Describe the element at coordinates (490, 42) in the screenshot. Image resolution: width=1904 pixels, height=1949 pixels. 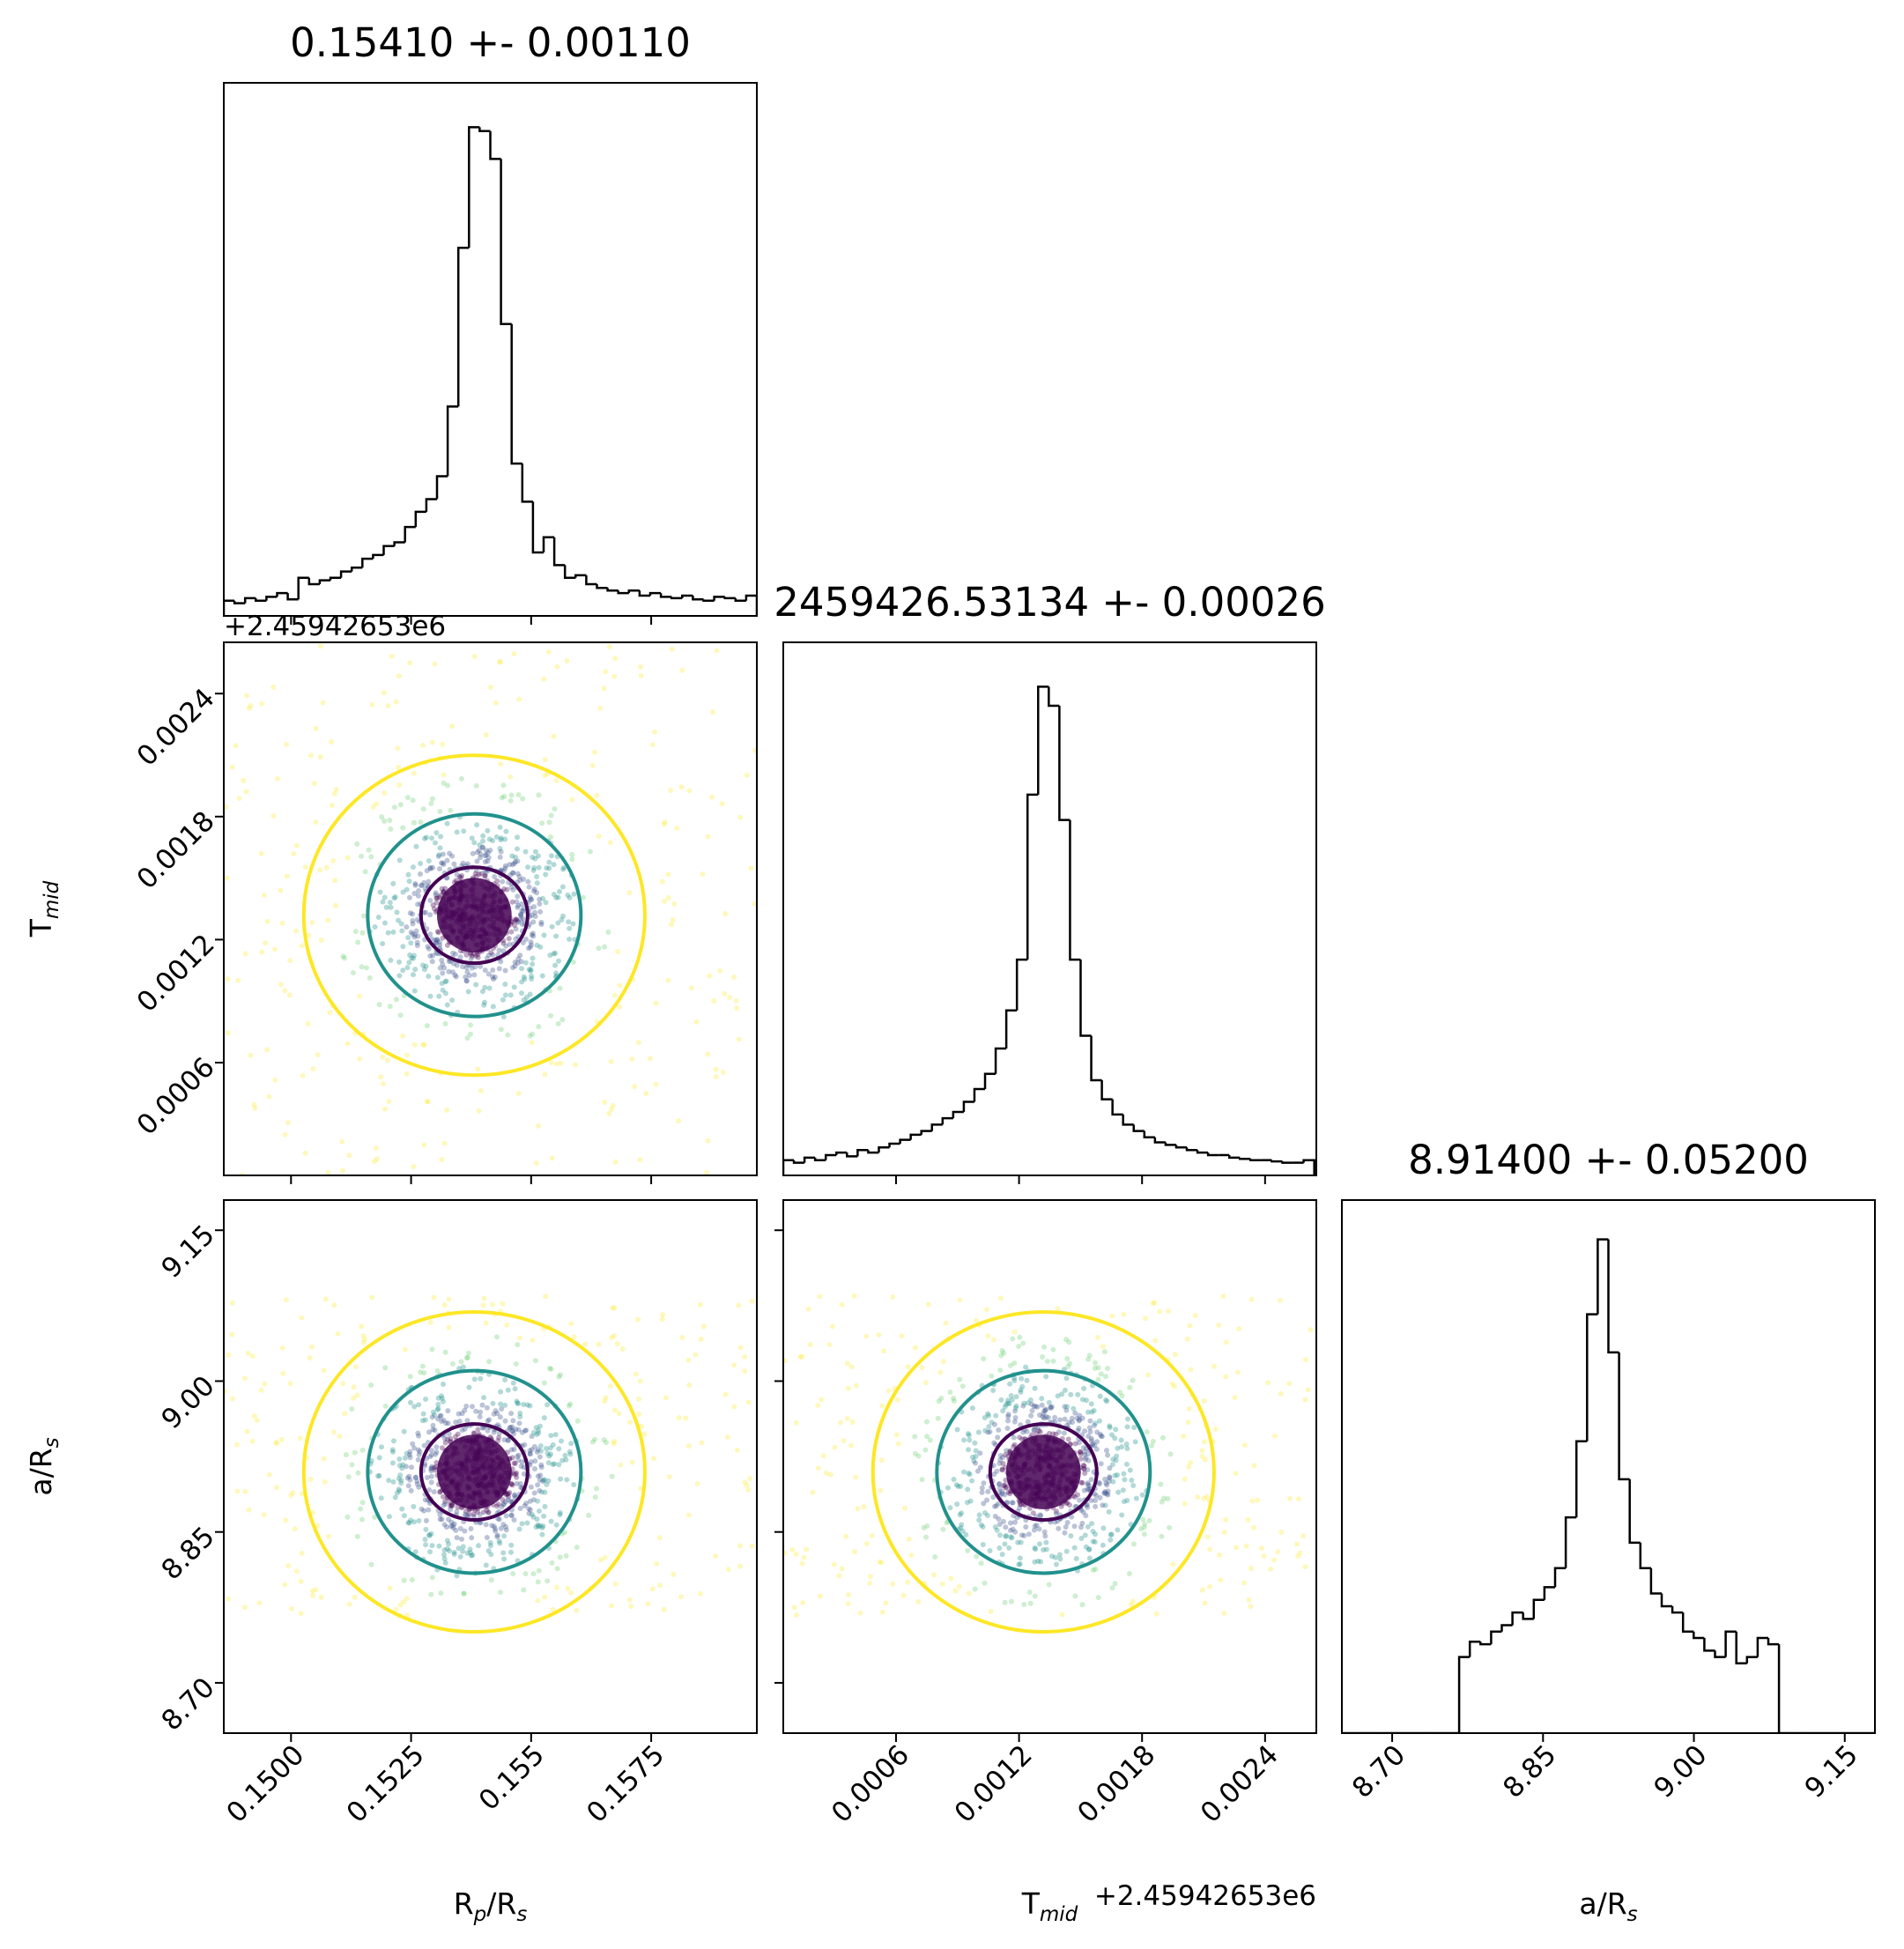
I see `panel-title: 0.15410 +- 0.00110` at that location.